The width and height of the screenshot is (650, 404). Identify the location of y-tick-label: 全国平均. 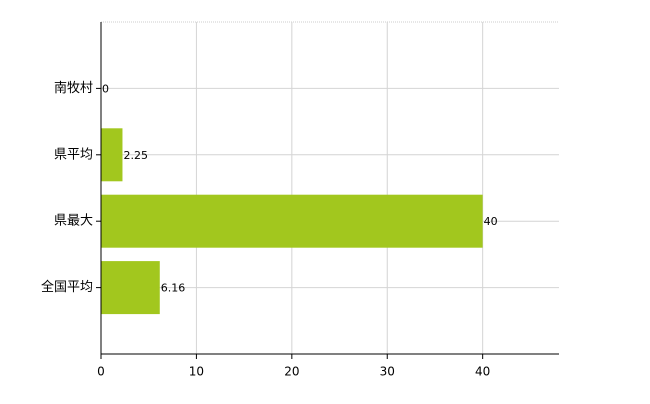
(67, 287).